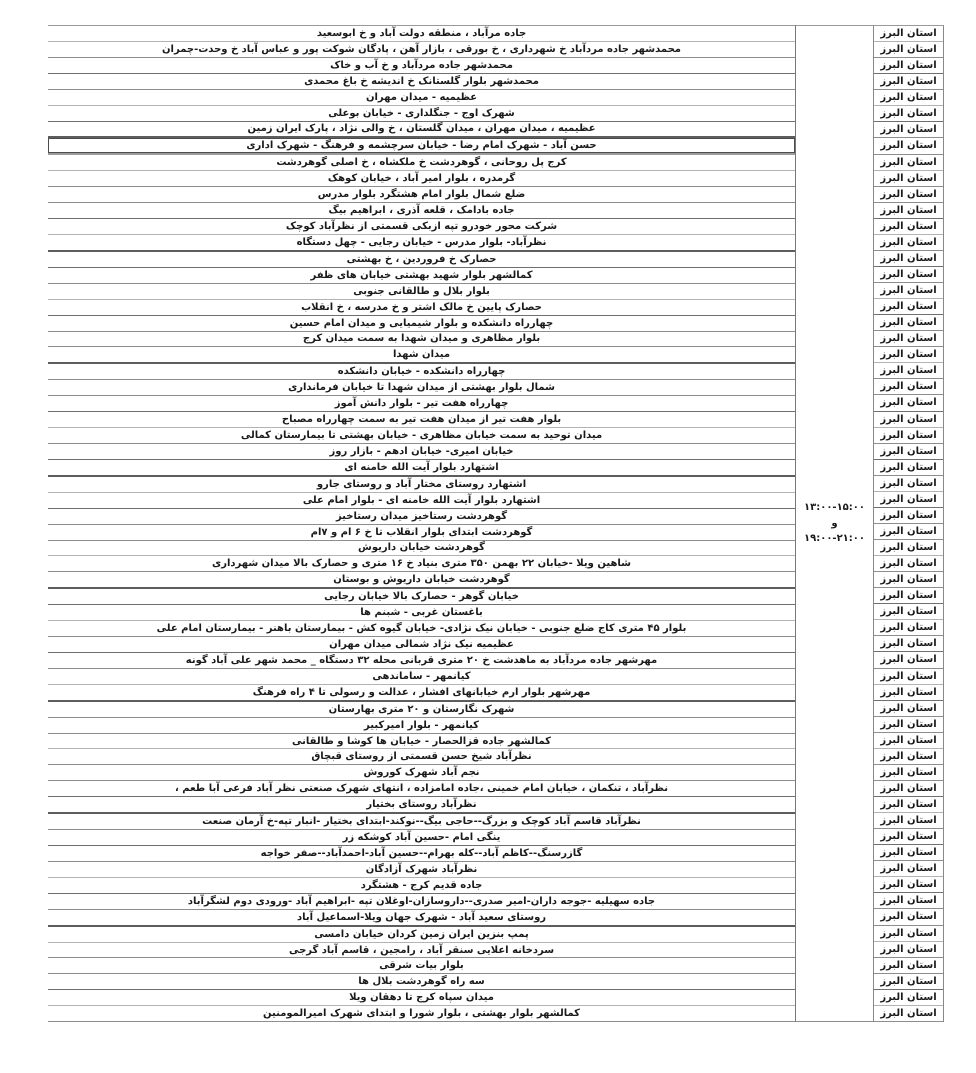  I want to click on address-text: نظرآباد روستای بختیار, so click(421, 805).